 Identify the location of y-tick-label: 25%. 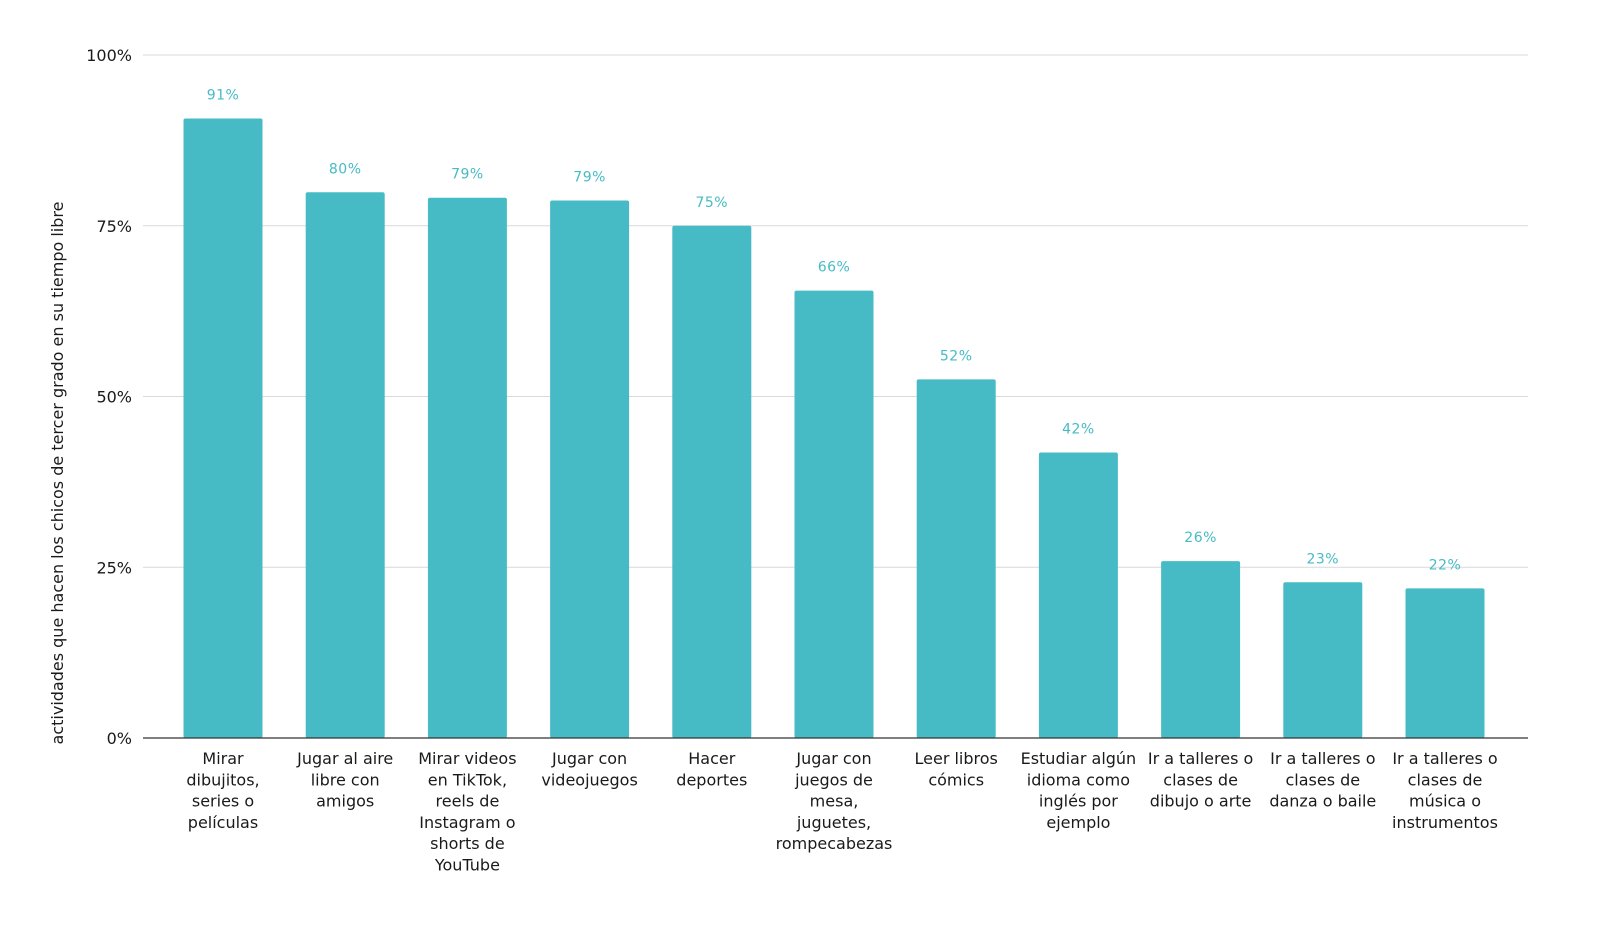
(114, 567).